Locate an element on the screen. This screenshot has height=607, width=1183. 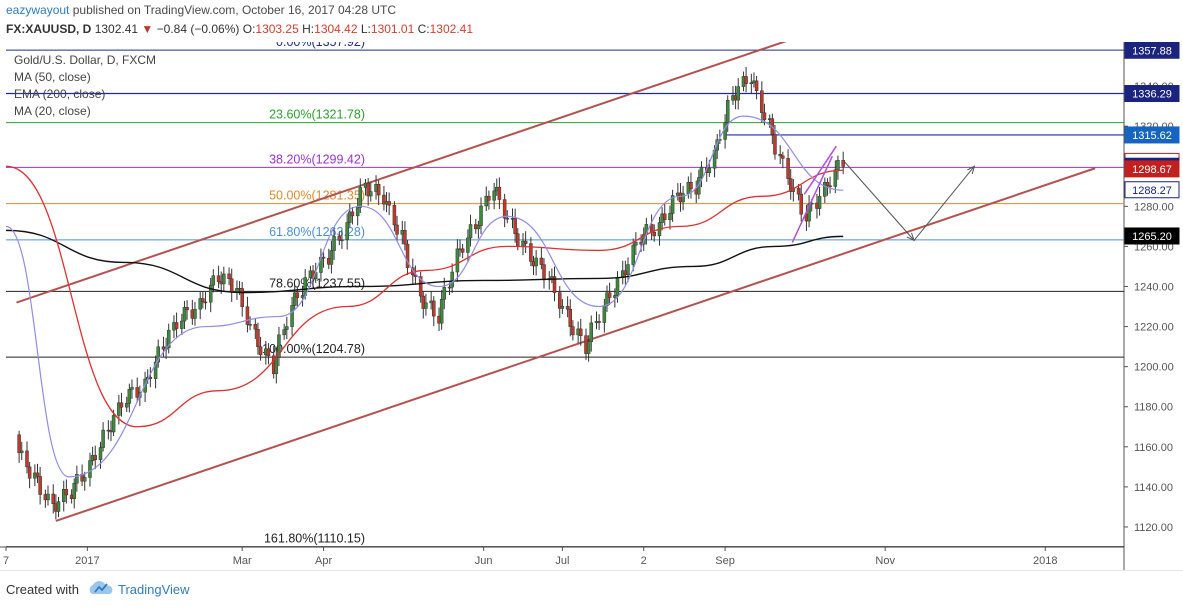
high-value: 1304.42 is located at coordinates (336, 29).